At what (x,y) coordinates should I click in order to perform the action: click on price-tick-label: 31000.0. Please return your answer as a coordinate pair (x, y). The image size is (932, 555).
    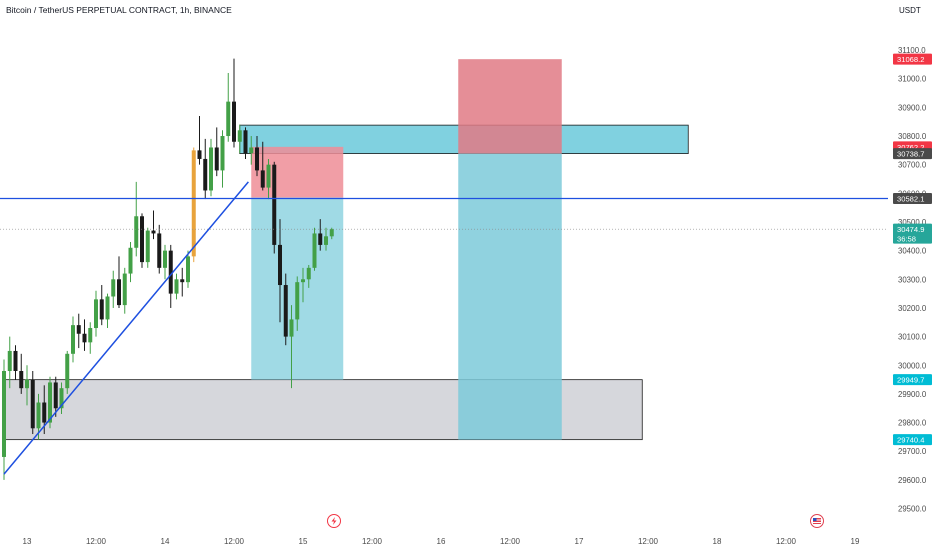
    Looking at the image, I should click on (912, 79).